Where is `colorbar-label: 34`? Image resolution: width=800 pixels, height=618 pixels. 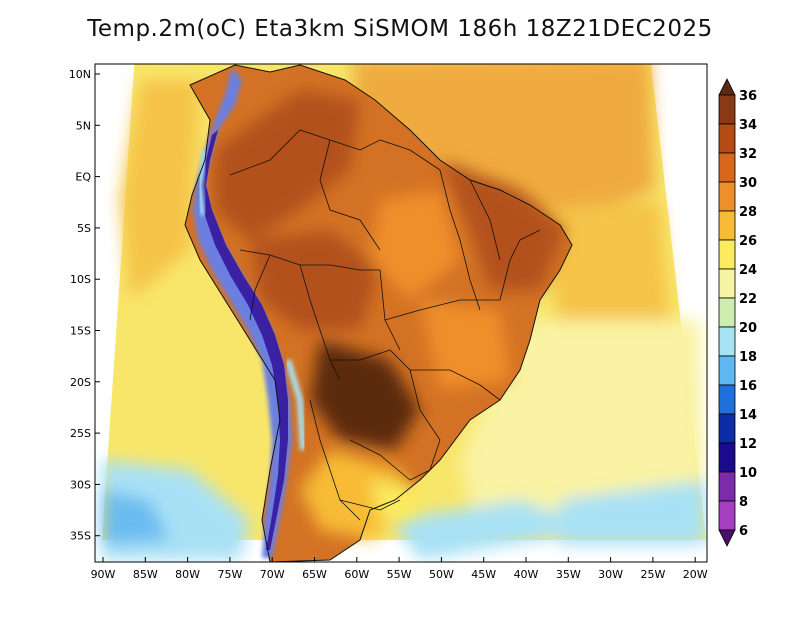 colorbar-label: 34 is located at coordinates (748, 125).